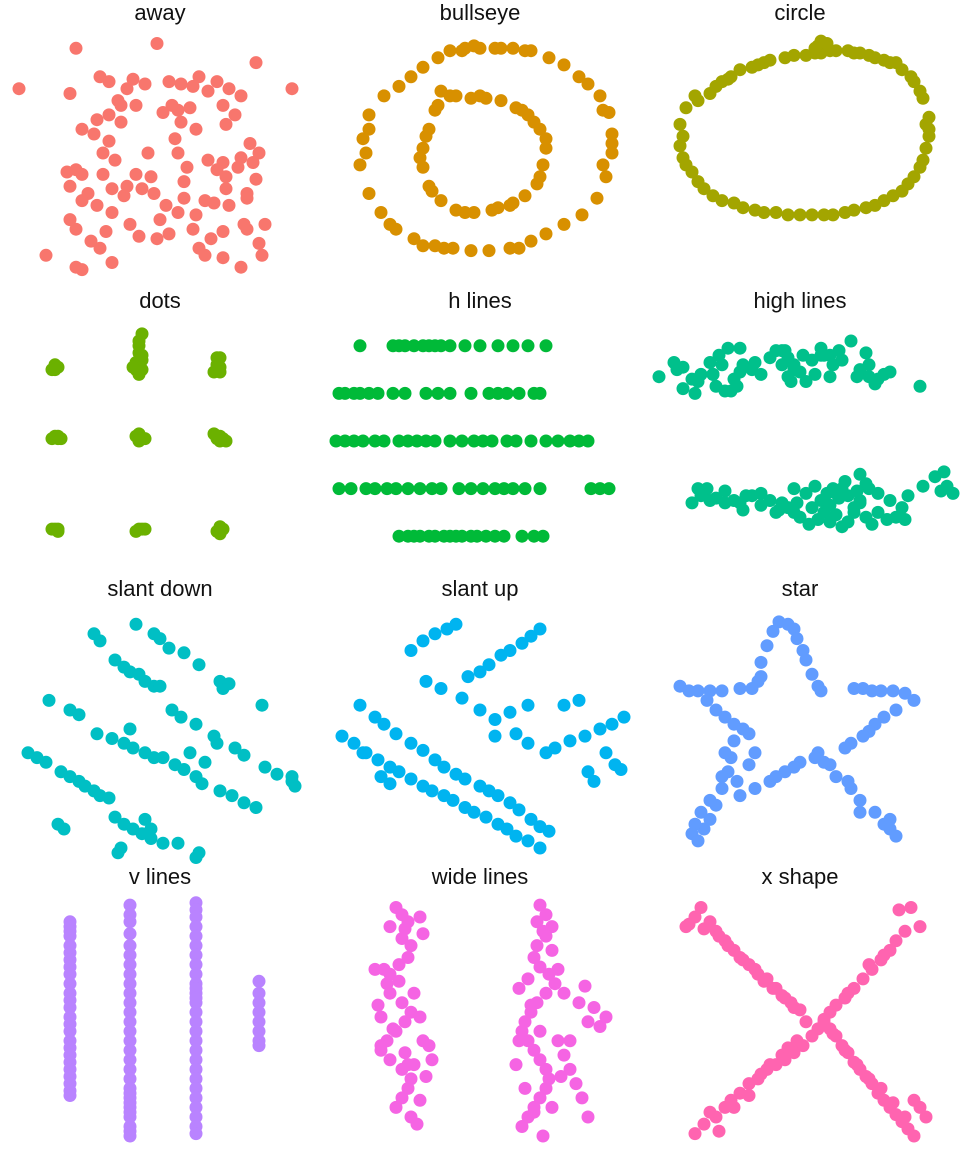 This screenshot has width=960, height=1152. Describe the element at coordinates (800, 300) in the screenshot. I see `panel-title: high lines` at that location.